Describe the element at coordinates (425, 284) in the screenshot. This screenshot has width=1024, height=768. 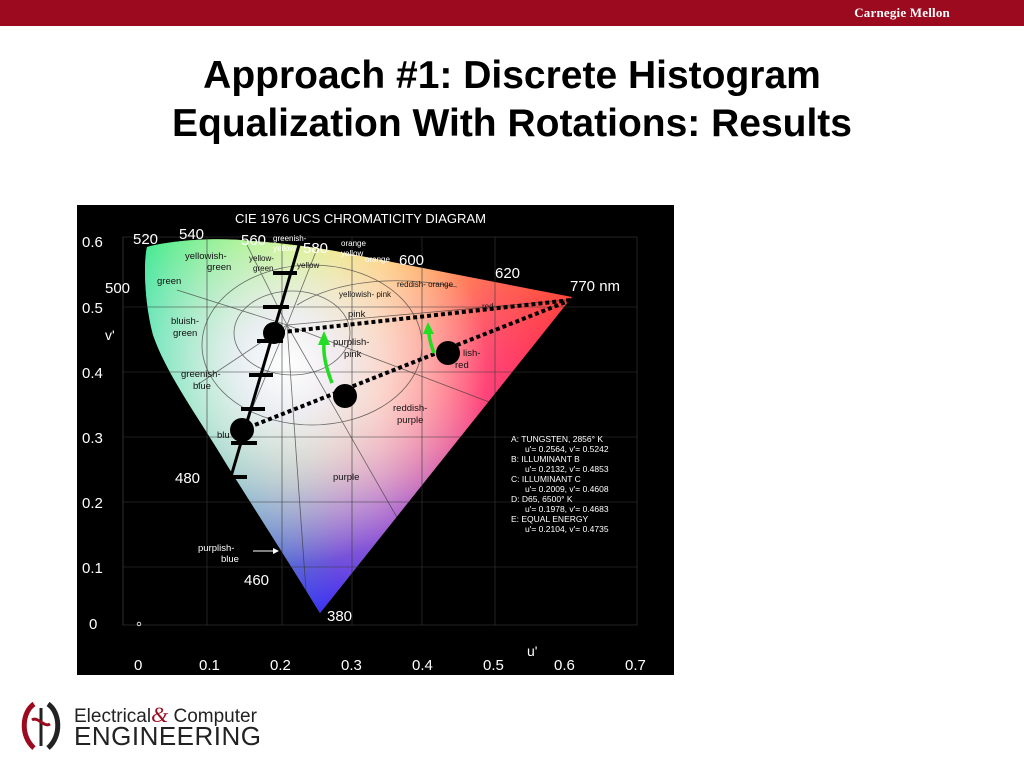
I see `region-label: reddish- orange` at that location.